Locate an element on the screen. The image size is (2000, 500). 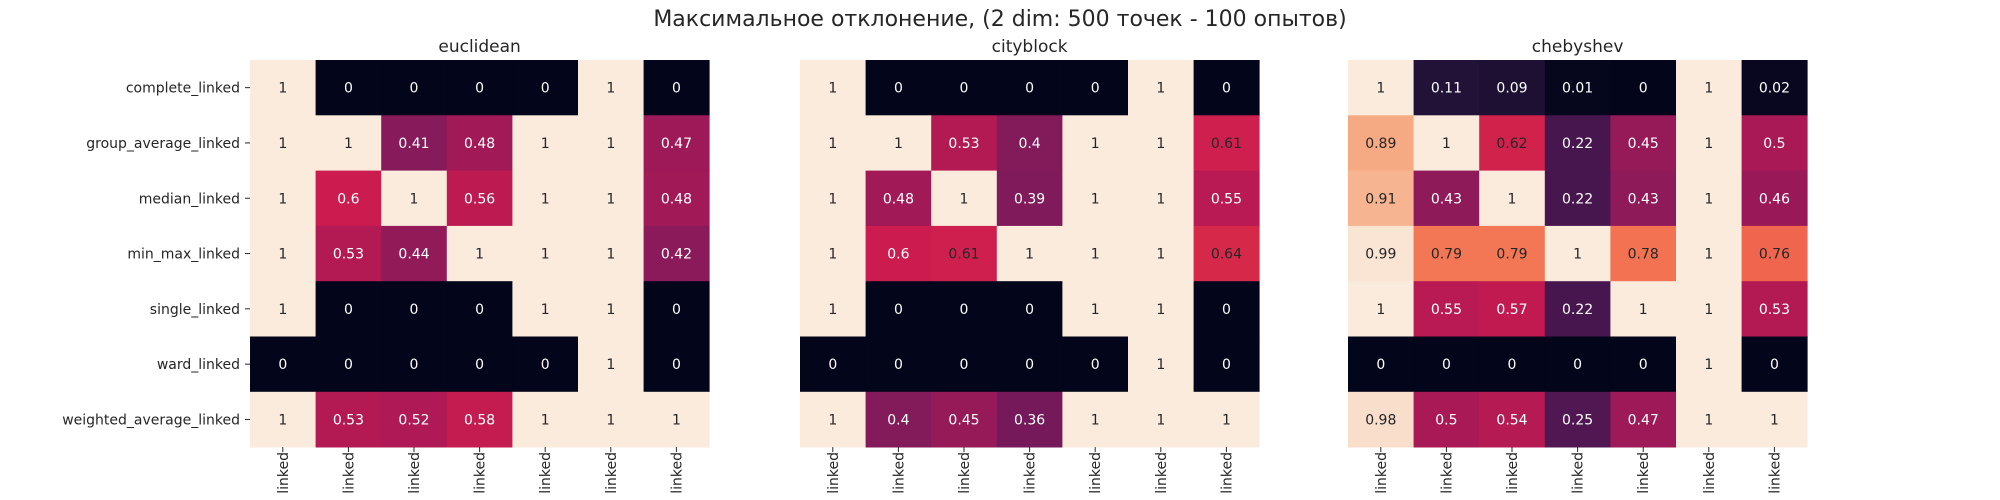
cell-value-label: 0.44 is located at coordinates (413, 255).